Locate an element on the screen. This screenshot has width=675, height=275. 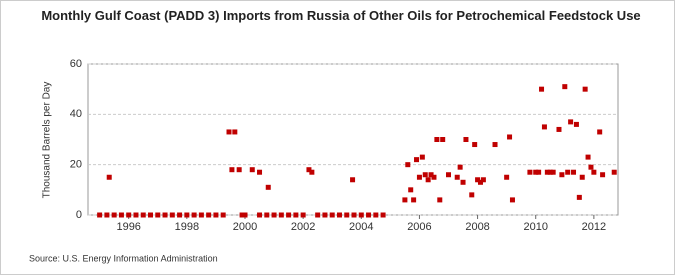
x-tick-label: 2010 is located at coordinates (535, 227).